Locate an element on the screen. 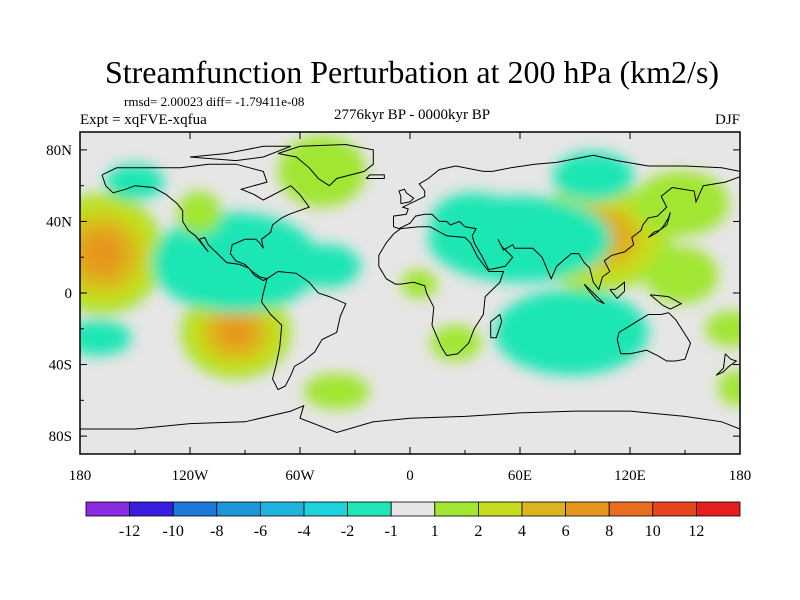 The image size is (800, 600). season-label: DJF is located at coordinates (727, 120).